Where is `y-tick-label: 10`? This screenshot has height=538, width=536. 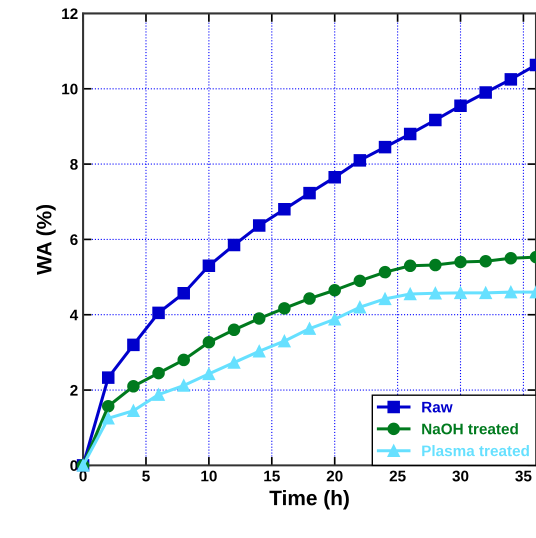 y-tick-label: 10 is located at coordinates (70, 89).